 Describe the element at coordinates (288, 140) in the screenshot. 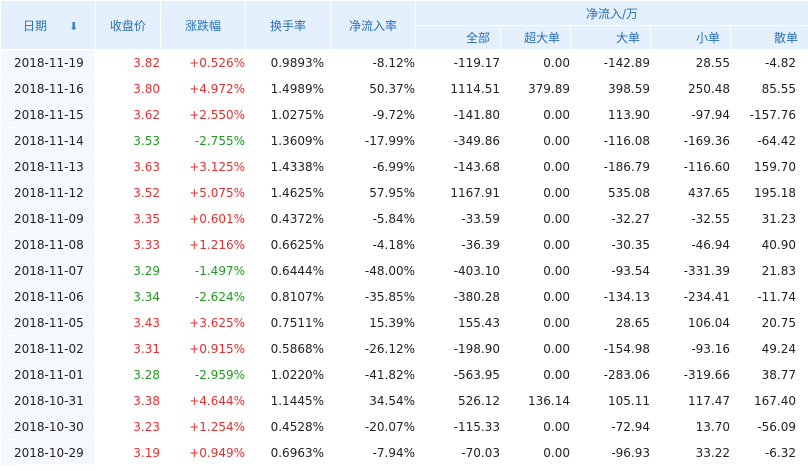

I see `cell-turnover: 1.3609%` at that location.